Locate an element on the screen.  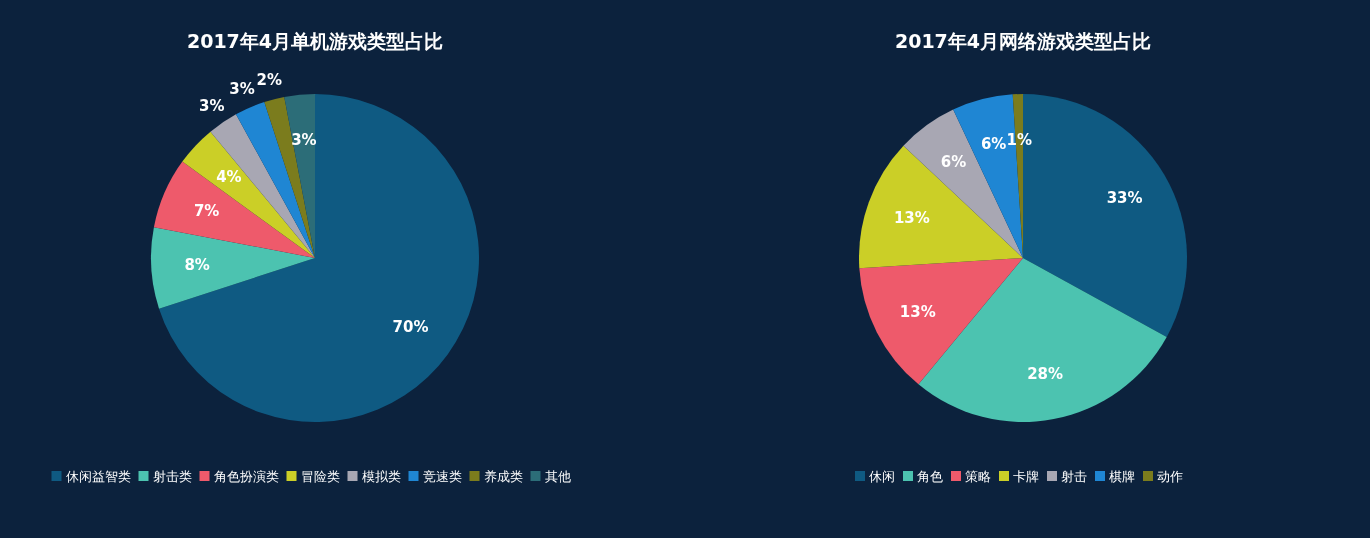
legend-label: 角色扮演类 is located at coordinates (246, 476).